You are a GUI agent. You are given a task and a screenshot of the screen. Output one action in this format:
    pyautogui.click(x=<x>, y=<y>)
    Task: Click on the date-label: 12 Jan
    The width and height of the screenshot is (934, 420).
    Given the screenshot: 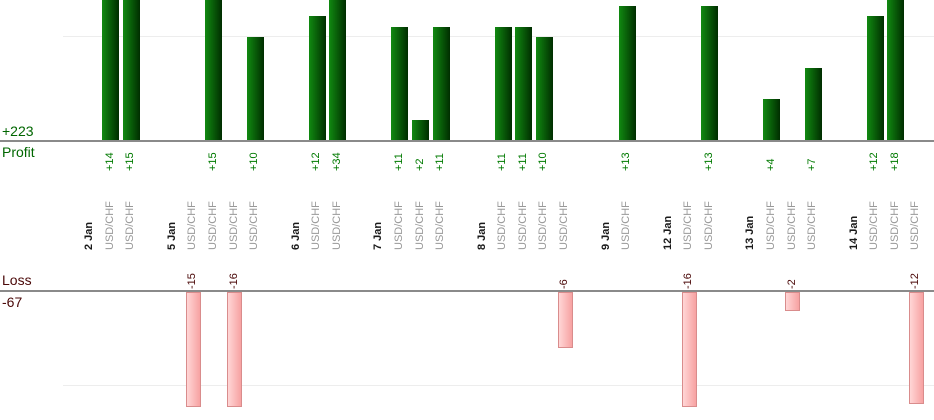 What is the action you would take?
    pyautogui.click(x=667, y=232)
    